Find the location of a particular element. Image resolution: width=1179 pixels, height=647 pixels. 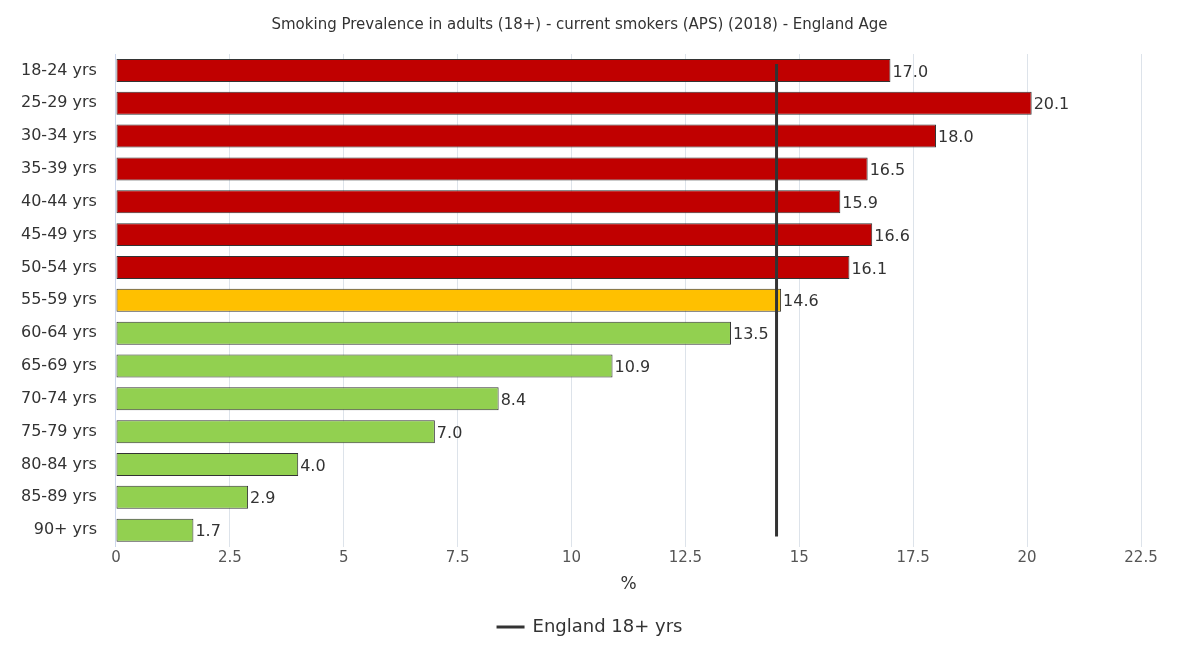

data-label: 17.0 is located at coordinates (910, 71).